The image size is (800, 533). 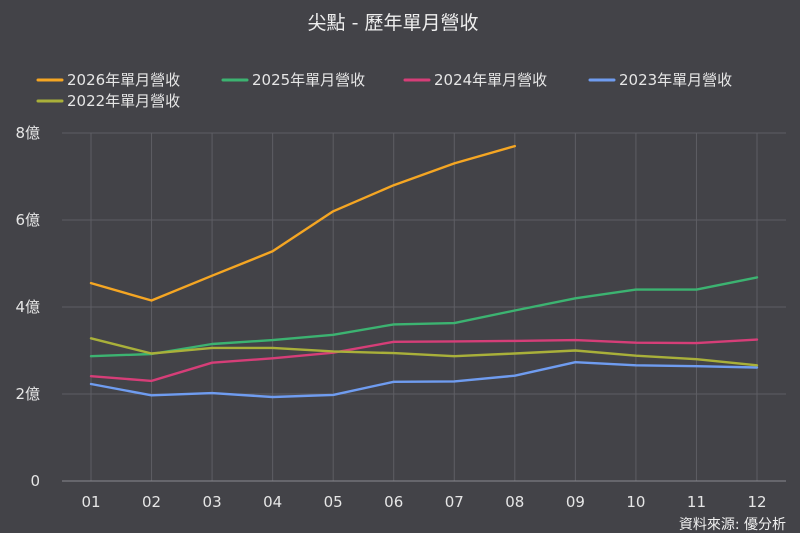 What do you see at coordinates (272, 502) in the screenshot?
I see `x-tick-label: 04` at bounding box center [272, 502].